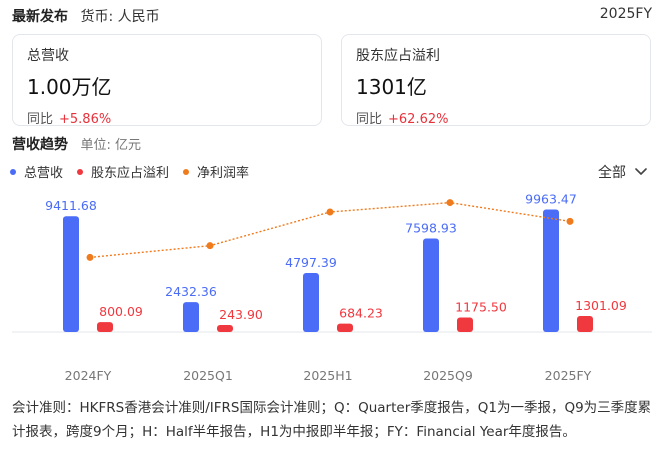  I want to click on trend-heading: 营收趋势 单位: 亿元, so click(76, 144).